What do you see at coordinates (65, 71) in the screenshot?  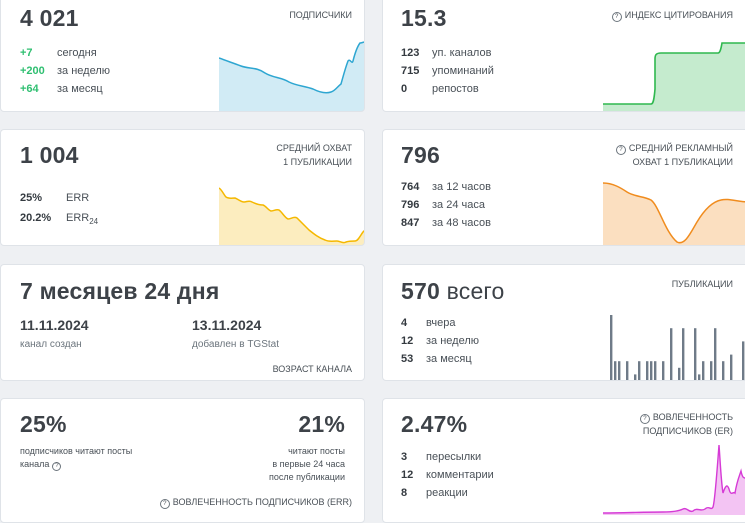 I see `stat-row: +200 за неделю` at bounding box center [65, 71].